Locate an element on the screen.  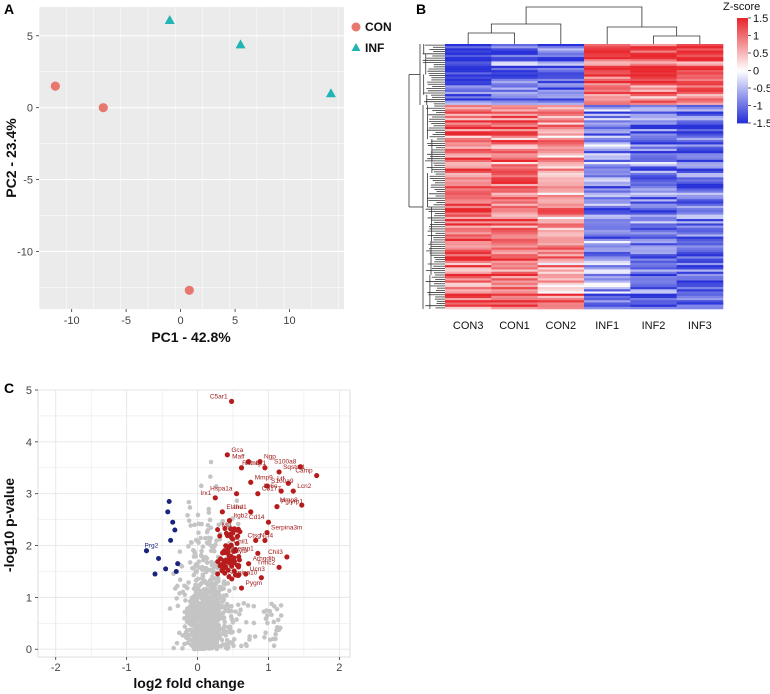
gene-label: Itgb2 is located at coordinates (240, 516).